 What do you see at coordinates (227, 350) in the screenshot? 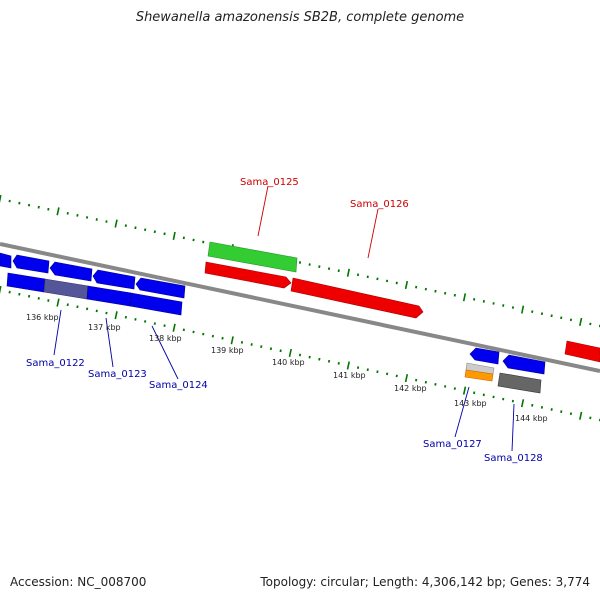
I see `ruler-label-139: 139 kbp` at bounding box center [227, 350].